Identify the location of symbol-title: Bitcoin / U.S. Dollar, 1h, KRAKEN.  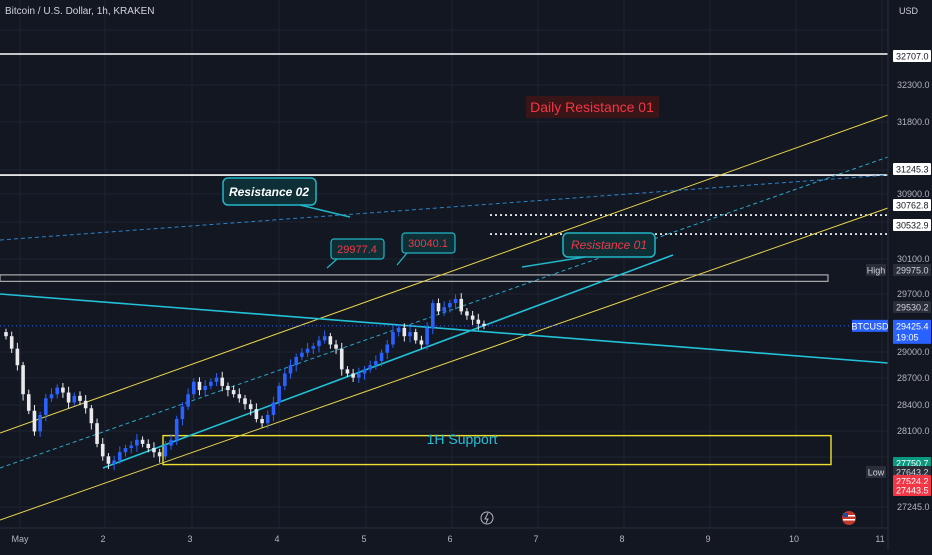
(80, 11).